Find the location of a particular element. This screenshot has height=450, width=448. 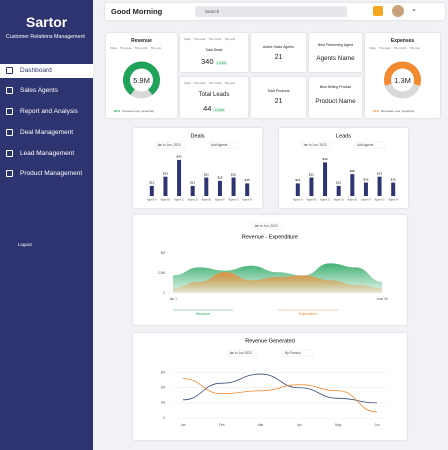

nav-item: Dashboard is located at coordinates (46, 71).